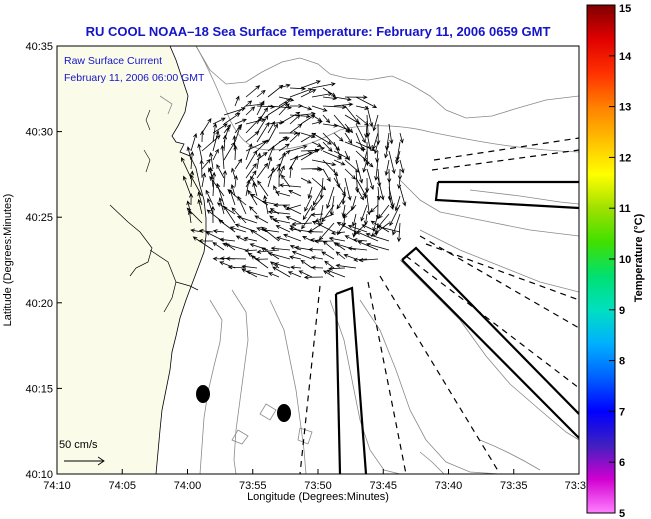  I want to click on y-tick-label: 40:20, so click(39, 304).